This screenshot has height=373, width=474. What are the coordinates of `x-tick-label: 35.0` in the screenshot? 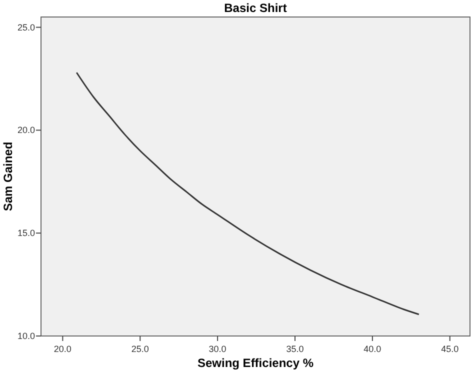 It's located at (295, 349).